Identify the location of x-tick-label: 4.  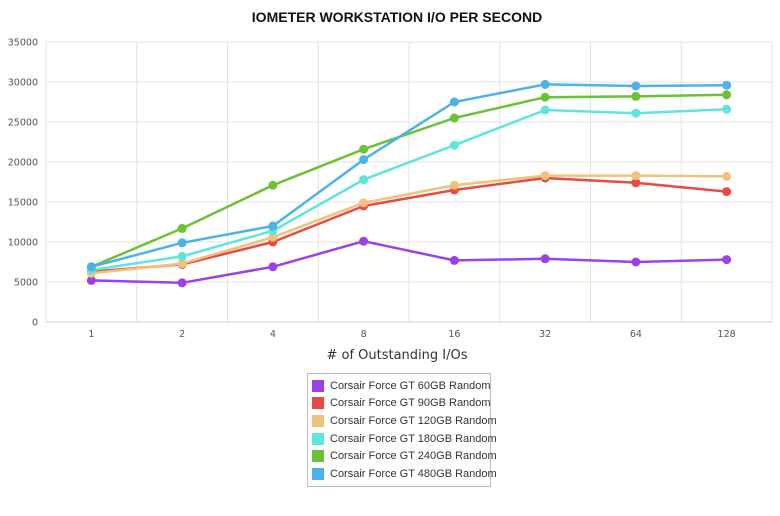
(273, 334).